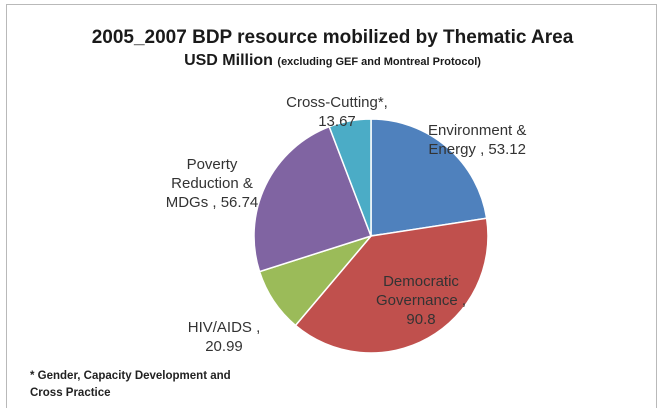 The image size is (665, 408). Describe the element at coordinates (337, 112) in the screenshot. I see `slice-label-cross-cutting: Cross-Cutting*, 13.67` at that location.